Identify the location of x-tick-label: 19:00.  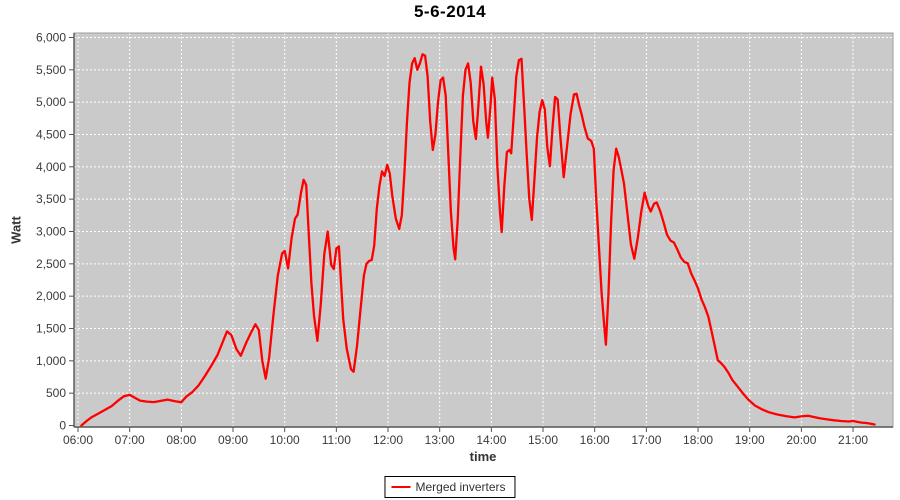
(750, 440).